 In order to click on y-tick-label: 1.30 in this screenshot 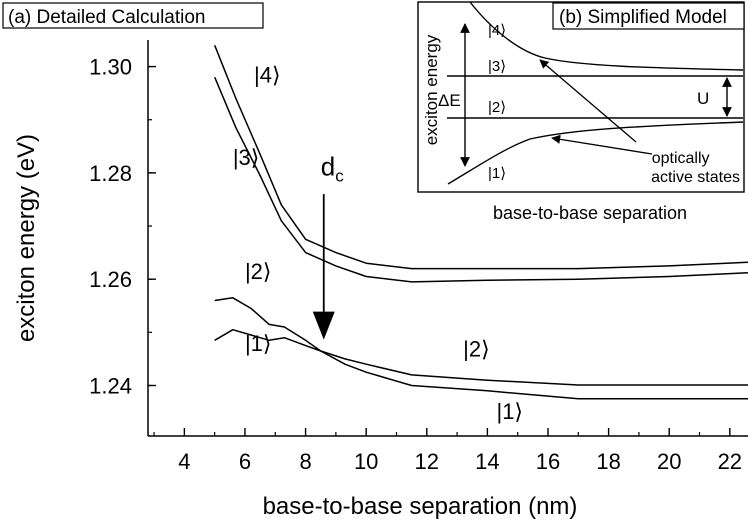, I will do `click(110, 67)`.